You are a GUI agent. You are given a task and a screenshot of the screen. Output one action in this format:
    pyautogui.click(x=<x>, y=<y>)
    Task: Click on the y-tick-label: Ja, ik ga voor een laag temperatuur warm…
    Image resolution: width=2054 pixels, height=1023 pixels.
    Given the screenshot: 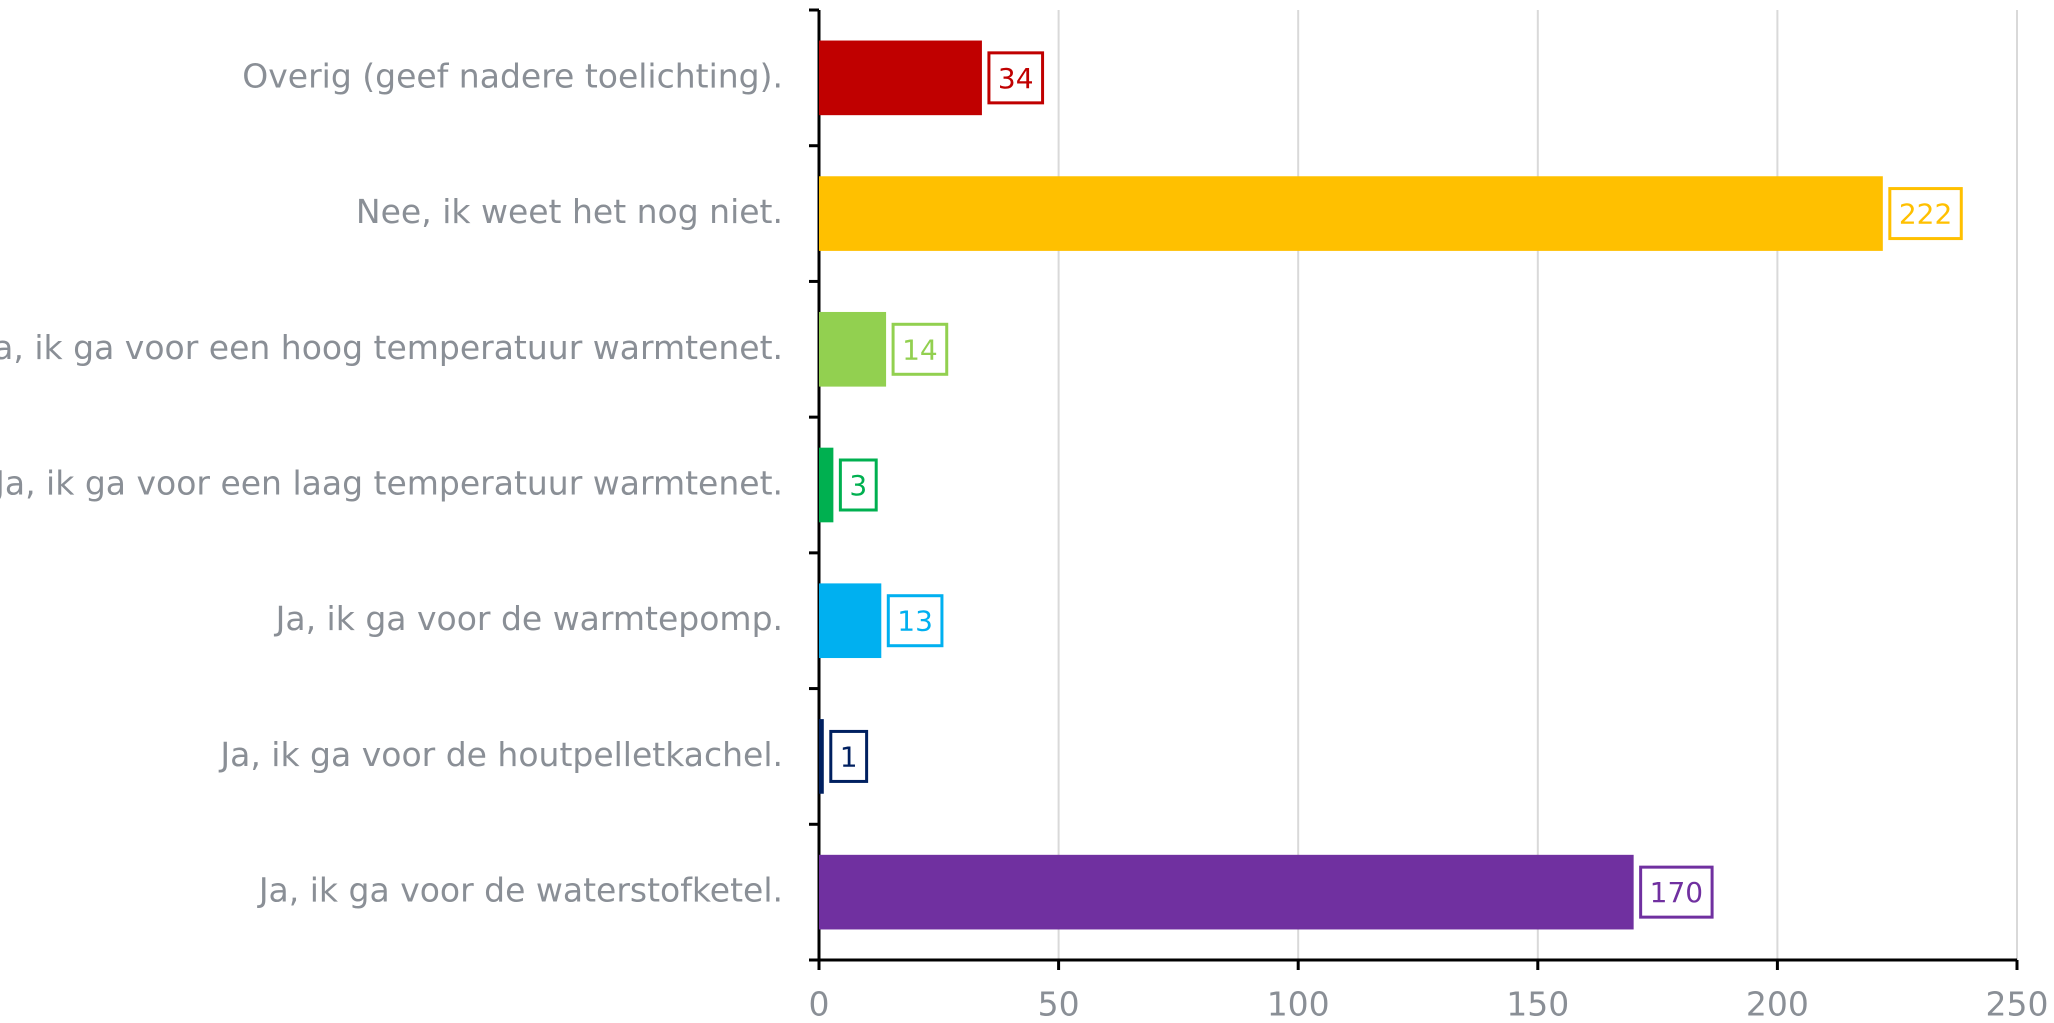 What is the action you would take?
    pyautogui.click(x=391, y=483)
    